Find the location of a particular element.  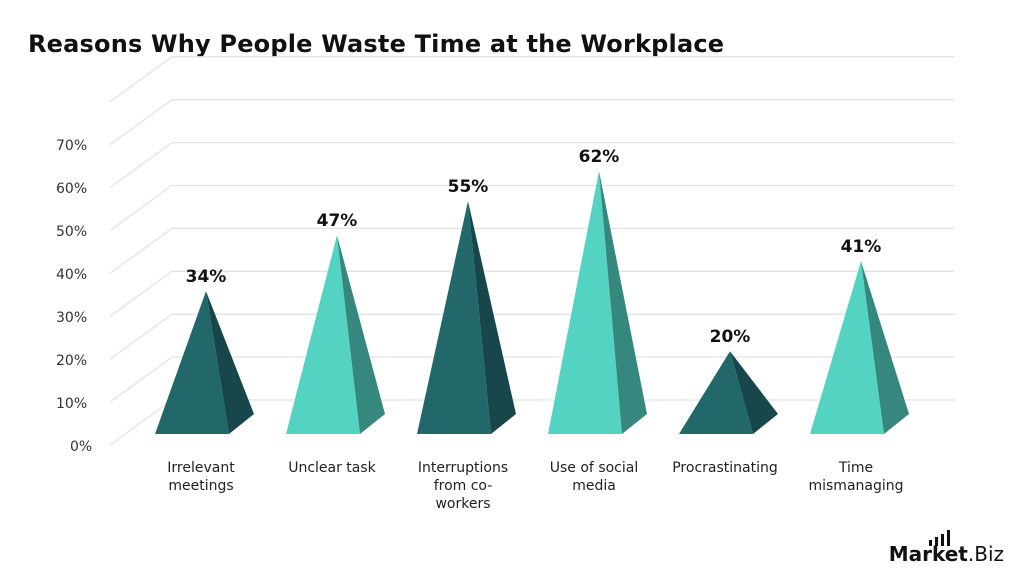

x-tick-label: Procrastinating is located at coordinates (725, 468).